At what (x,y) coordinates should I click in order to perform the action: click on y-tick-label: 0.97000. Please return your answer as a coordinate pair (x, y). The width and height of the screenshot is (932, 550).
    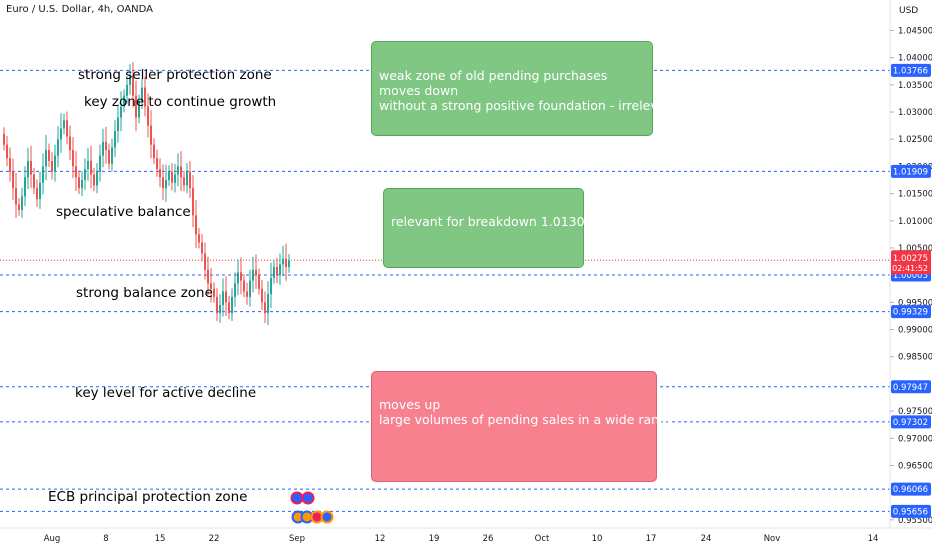
    Looking at the image, I should click on (915, 439).